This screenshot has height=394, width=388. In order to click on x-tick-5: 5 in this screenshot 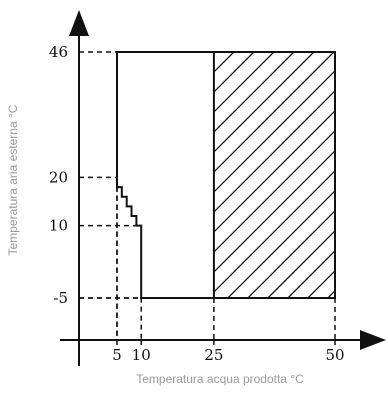, I will do `click(117, 355)`.